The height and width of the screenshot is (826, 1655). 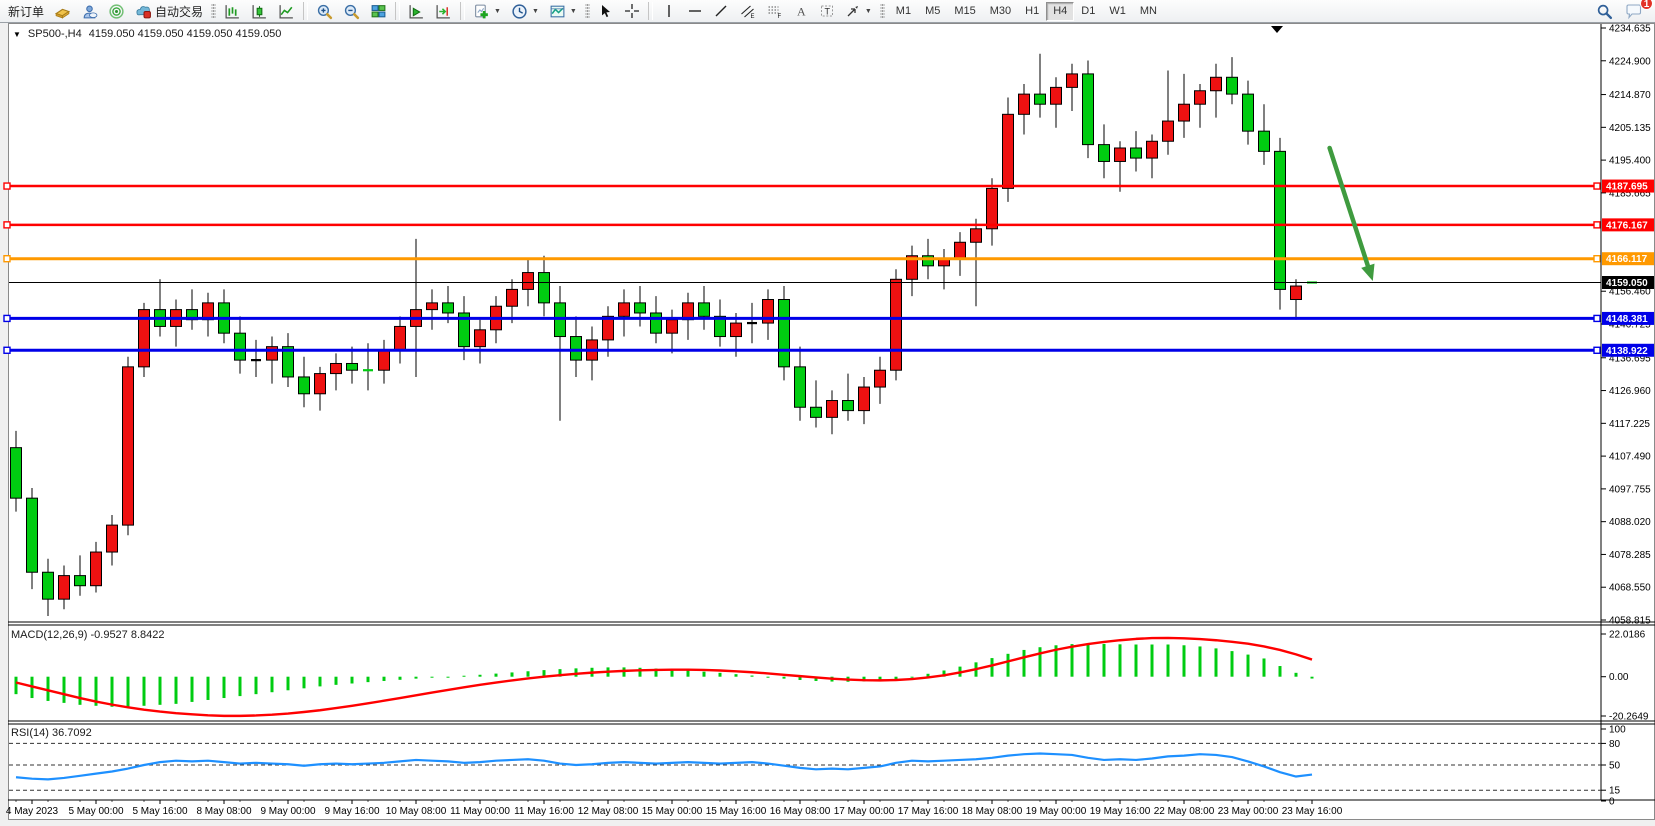 I want to click on user-cloud-icon, so click(x=90, y=11).